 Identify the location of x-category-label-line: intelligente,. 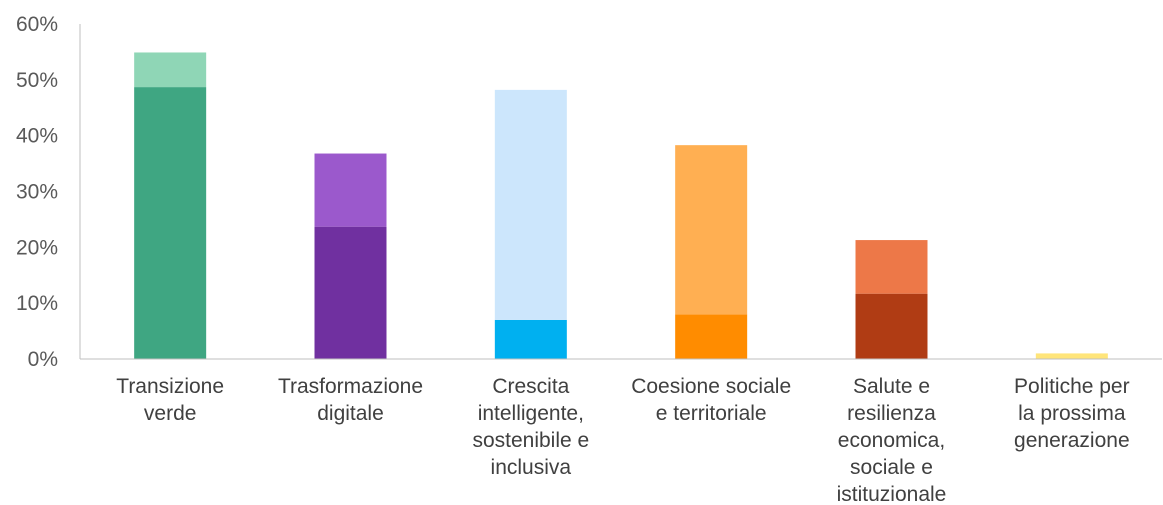
(531, 413).